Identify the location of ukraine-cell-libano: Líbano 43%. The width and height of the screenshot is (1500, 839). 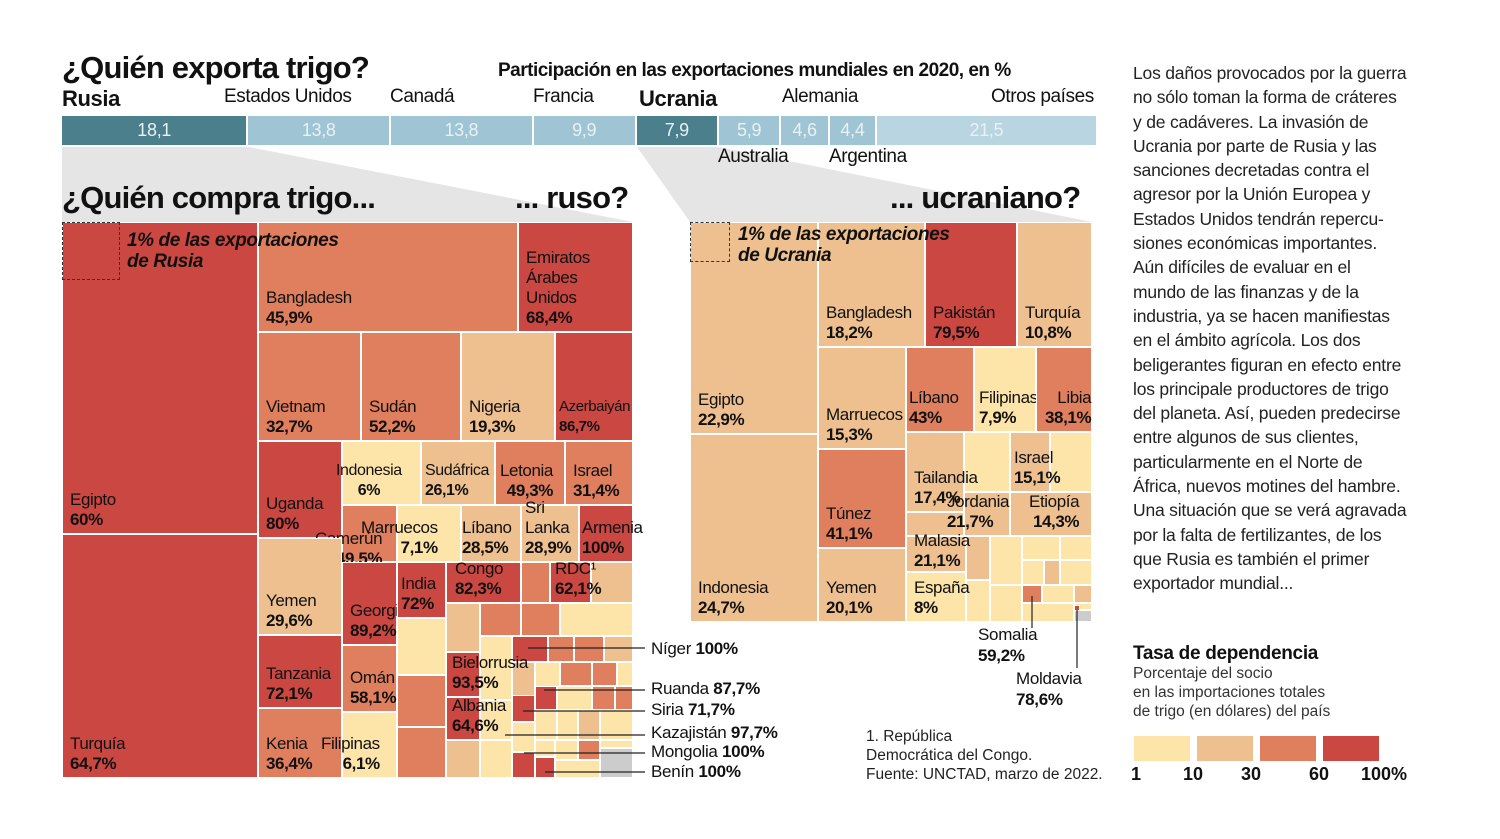
(940, 389).